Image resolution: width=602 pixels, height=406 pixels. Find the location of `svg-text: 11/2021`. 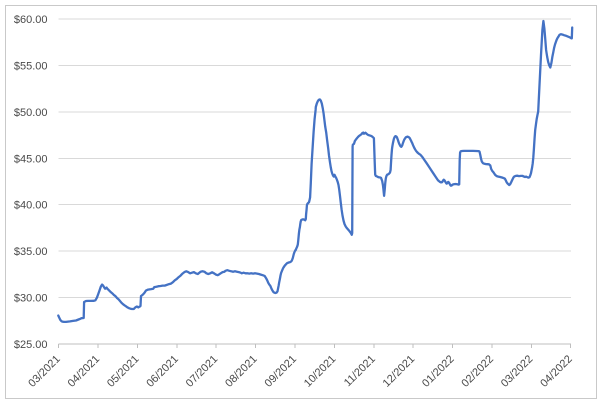

svg-text: 11/2021 is located at coordinates (360, 371).